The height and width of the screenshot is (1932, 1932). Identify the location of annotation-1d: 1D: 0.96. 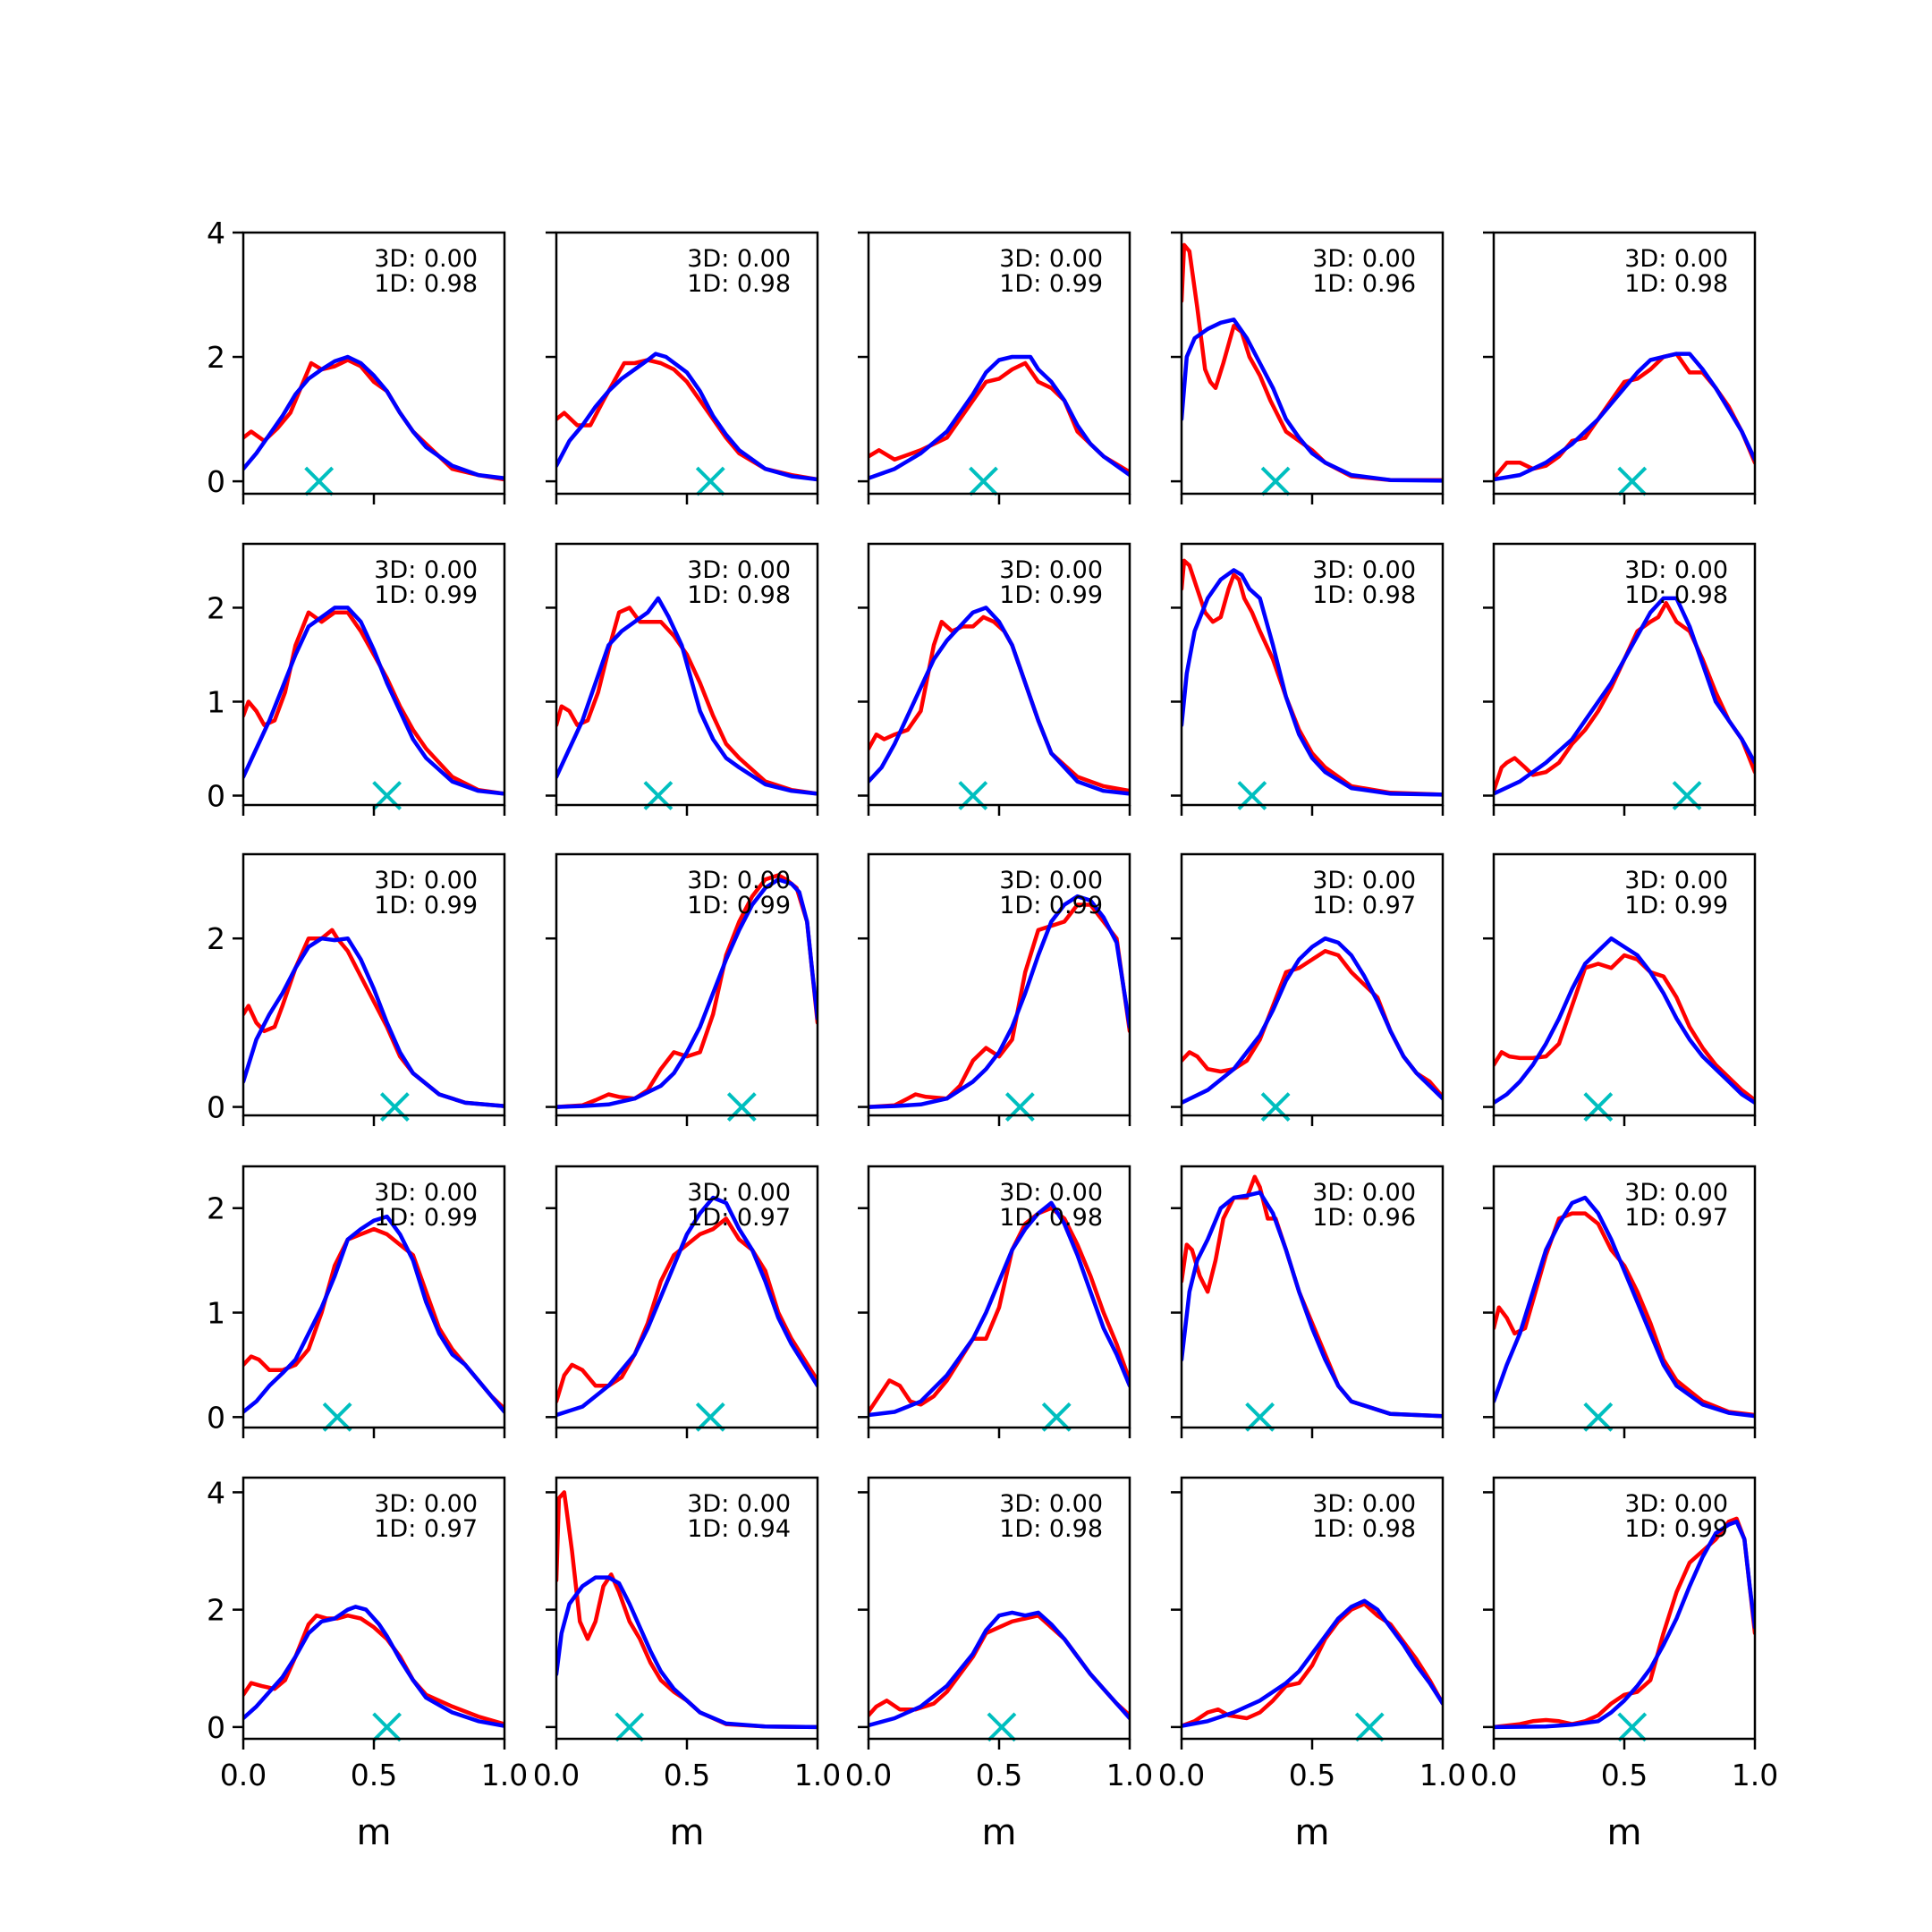
(1364, 284).